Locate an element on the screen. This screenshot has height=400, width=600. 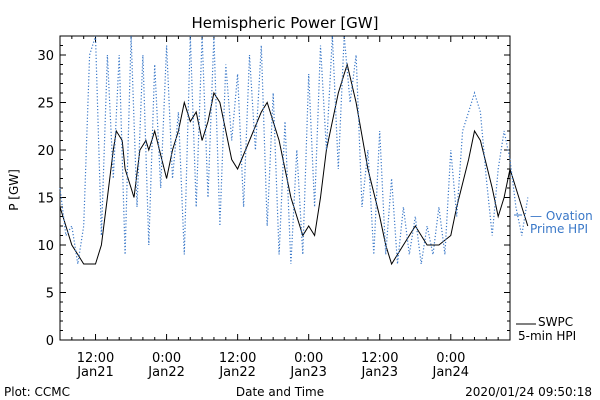
y-tick-label: 5 is located at coordinates (50, 294).